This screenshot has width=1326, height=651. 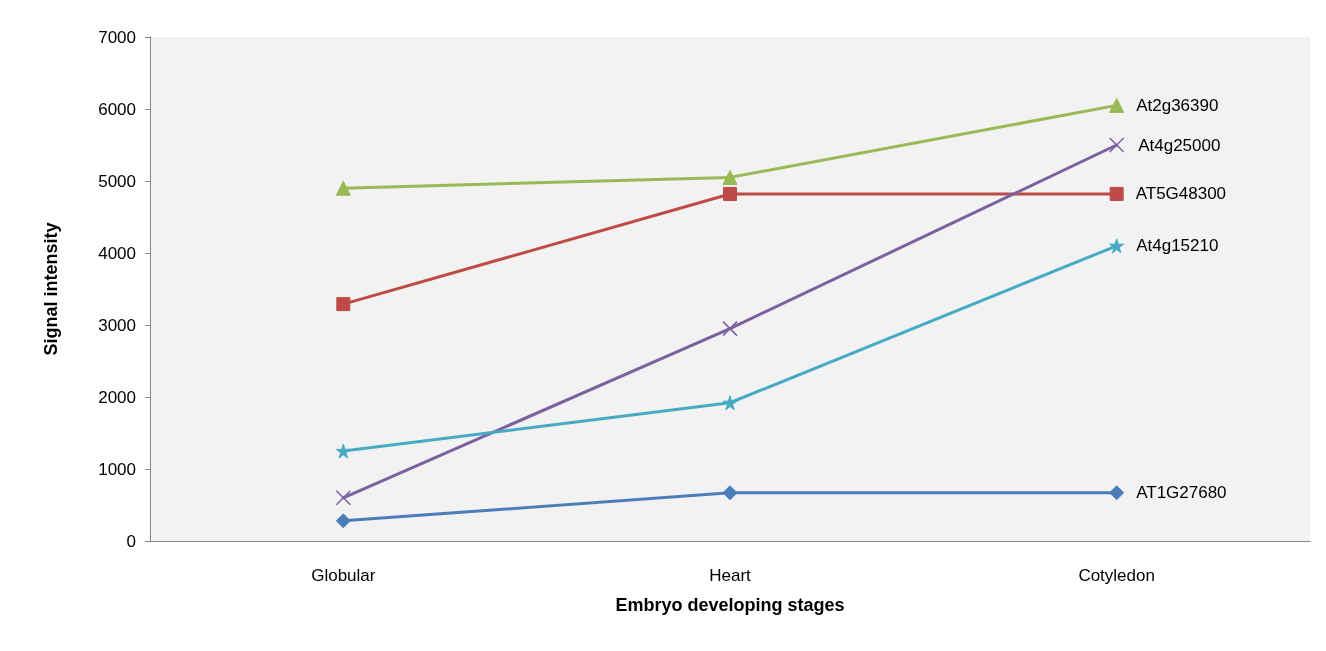 What do you see at coordinates (117, 181) in the screenshot?
I see `y-tick-label: 5000` at bounding box center [117, 181].